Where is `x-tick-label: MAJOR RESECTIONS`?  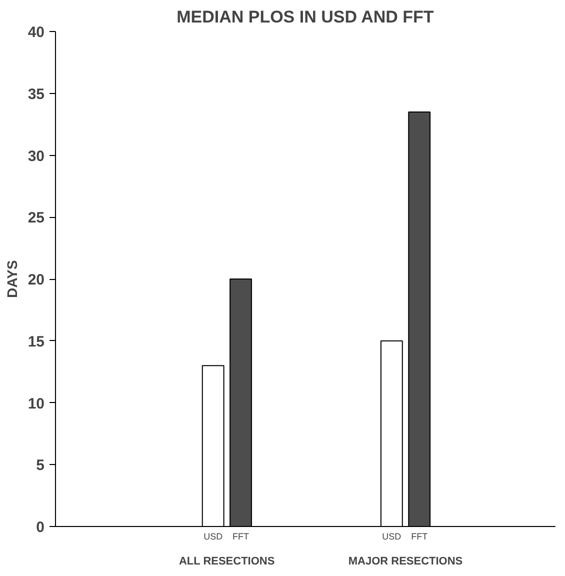
x-tick-label: MAJOR RESECTIONS is located at coordinates (405, 562).